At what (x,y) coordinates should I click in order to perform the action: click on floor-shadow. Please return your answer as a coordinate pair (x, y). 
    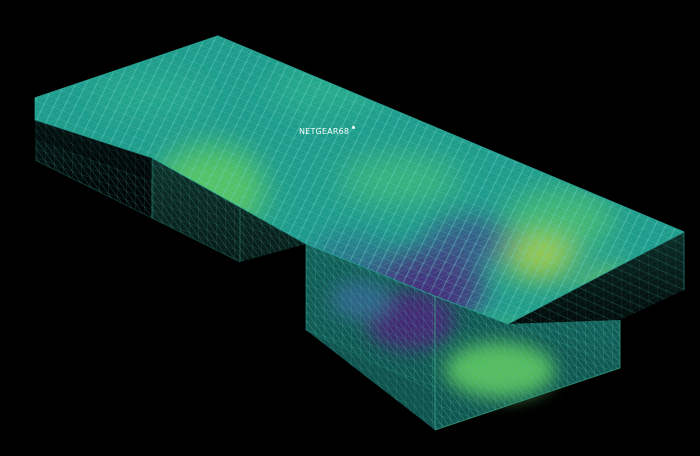
    Looking at the image, I should click on (93, 150).